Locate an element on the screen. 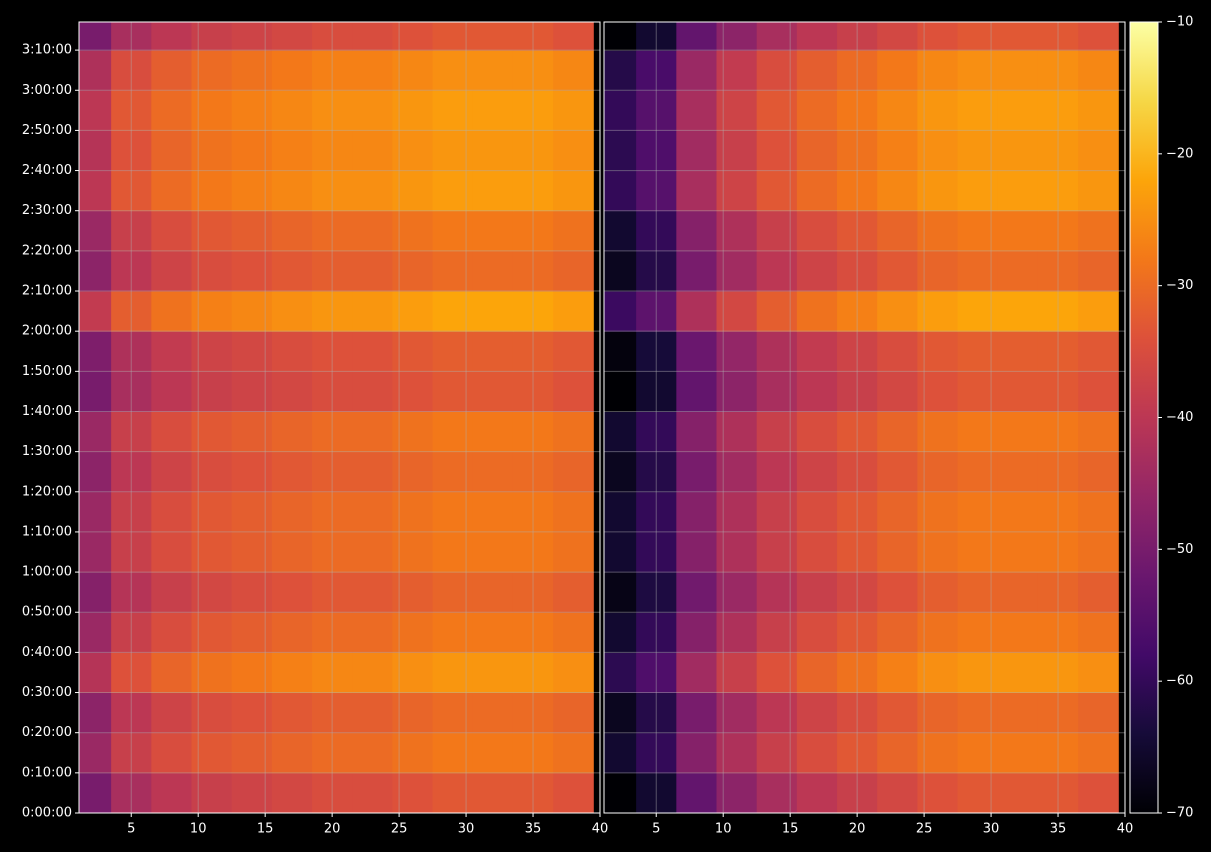 The height and width of the screenshot is (852, 1211). y-tick-label: 1:10:00 is located at coordinates (47, 531).